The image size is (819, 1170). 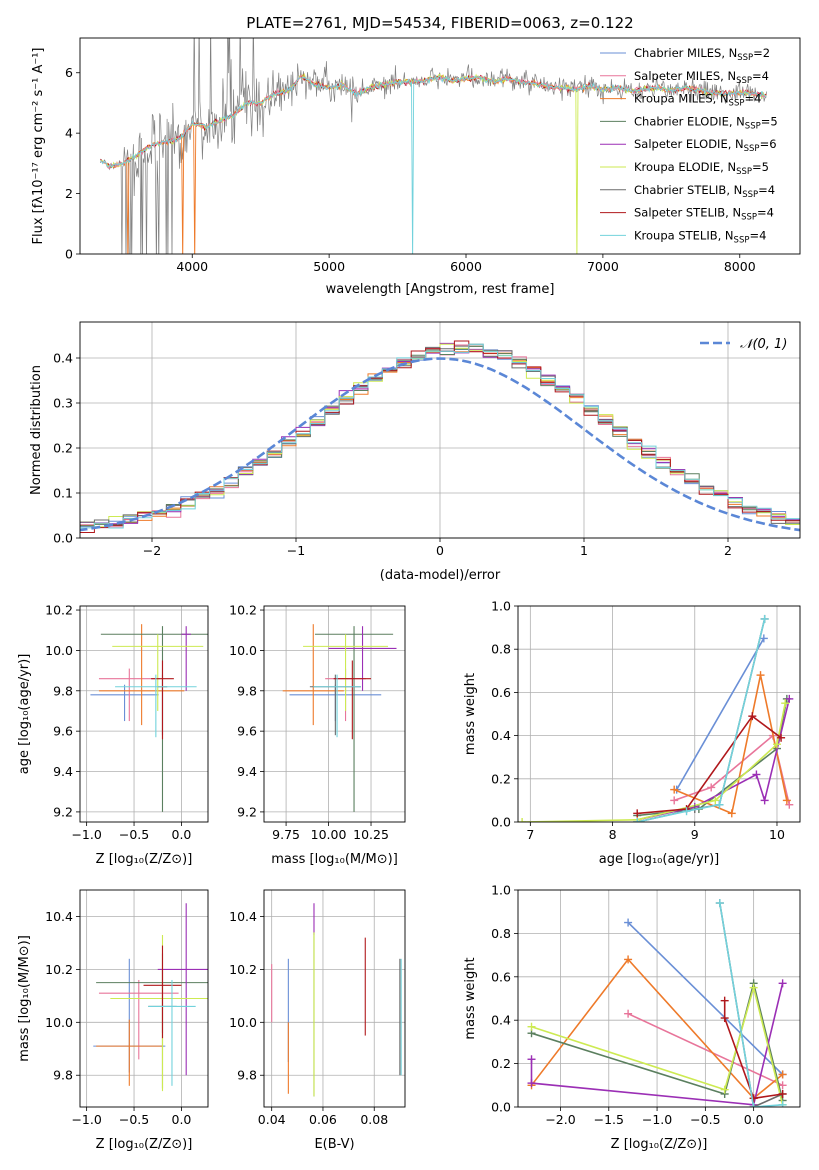 I want to click on age-vs-Z-axes, so click(x=142, y=716).